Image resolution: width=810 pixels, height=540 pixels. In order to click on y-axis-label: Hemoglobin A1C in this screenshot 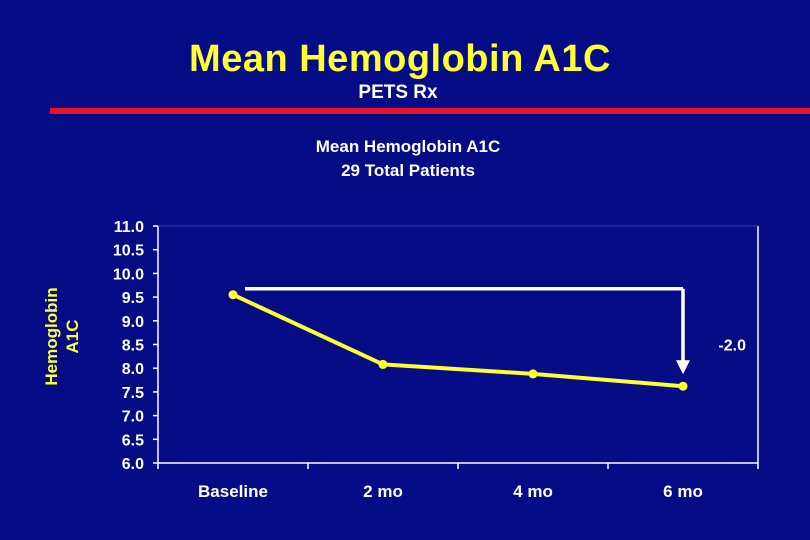, I will do `click(62, 336)`.